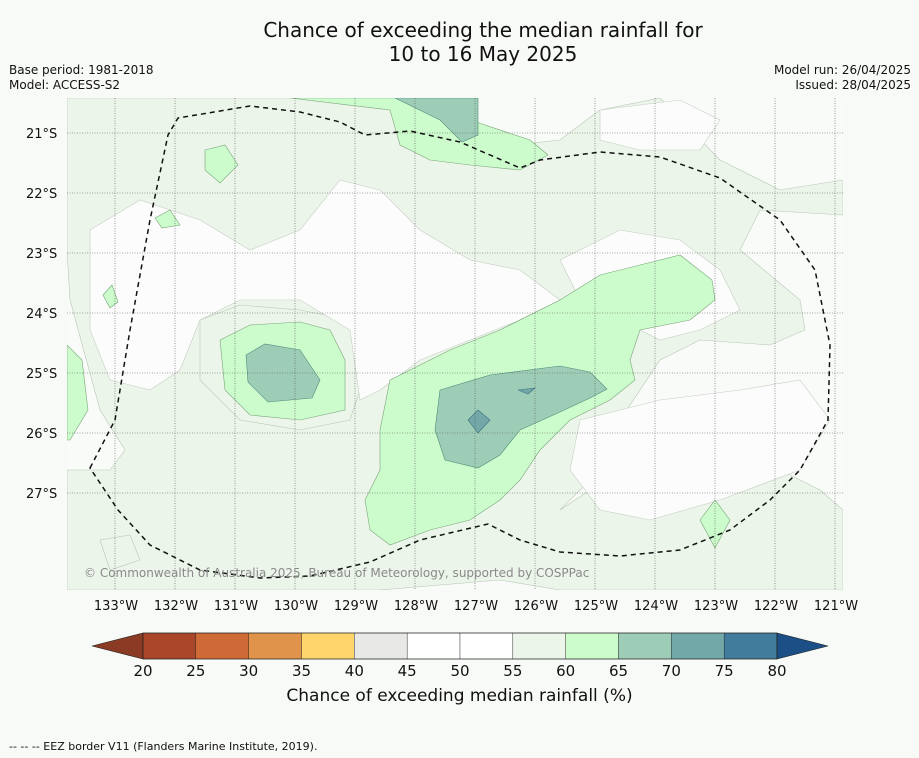  What do you see at coordinates (618, 671) in the screenshot?
I see `colorbar-tick-label: 65` at bounding box center [618, 671].